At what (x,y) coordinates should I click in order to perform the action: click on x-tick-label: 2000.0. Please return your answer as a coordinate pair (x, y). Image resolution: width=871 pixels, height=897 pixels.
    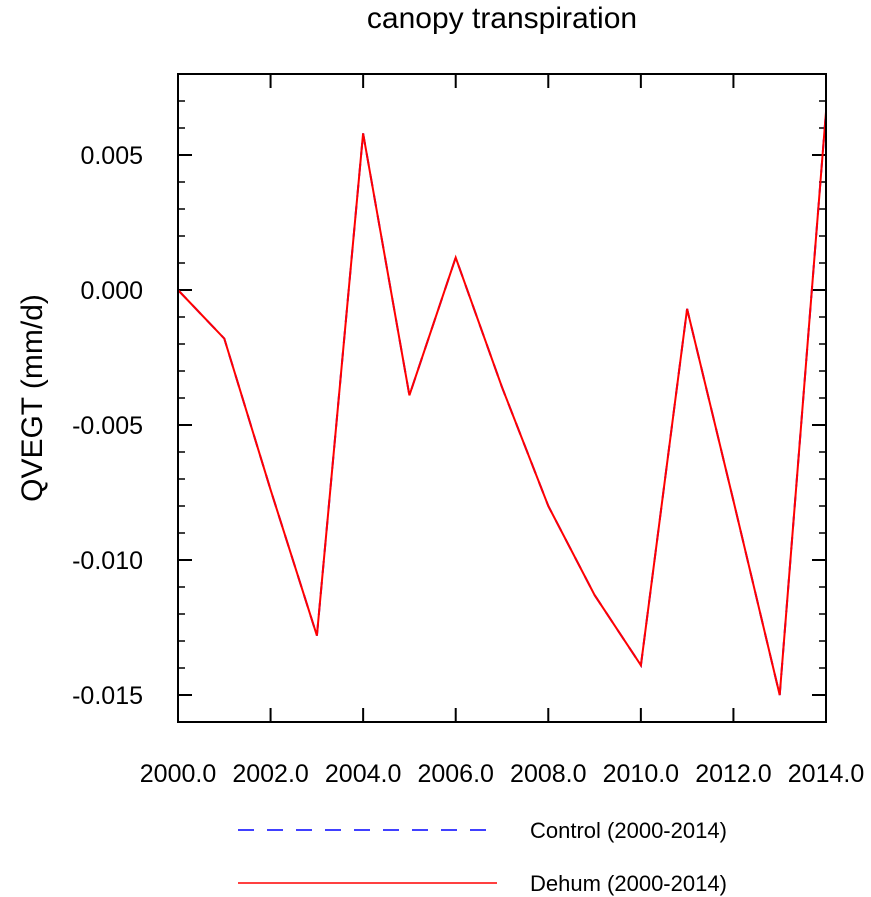
    Looking at the image, I should click on (178, 774).